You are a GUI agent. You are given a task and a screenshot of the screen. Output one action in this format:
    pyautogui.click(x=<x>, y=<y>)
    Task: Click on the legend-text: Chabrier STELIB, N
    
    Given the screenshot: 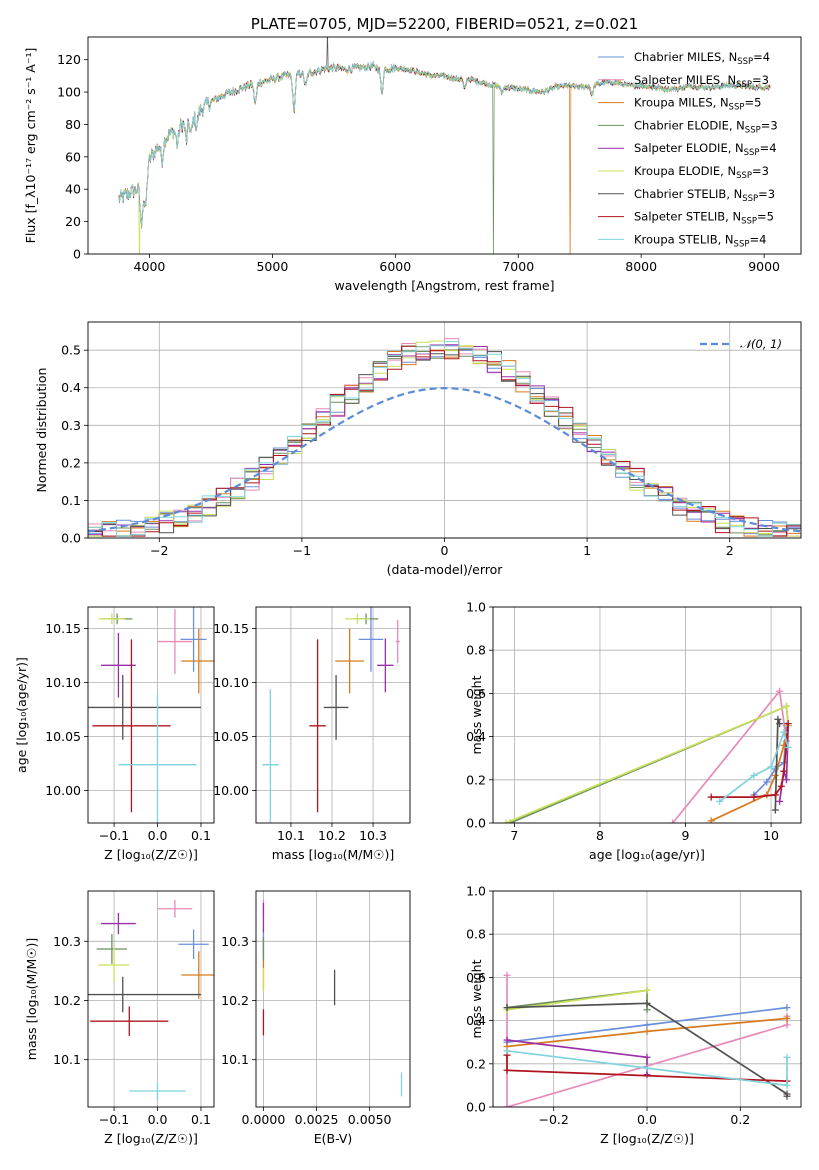 What is the action you would take?
    pyautogui.click(x=688, y=194)
    